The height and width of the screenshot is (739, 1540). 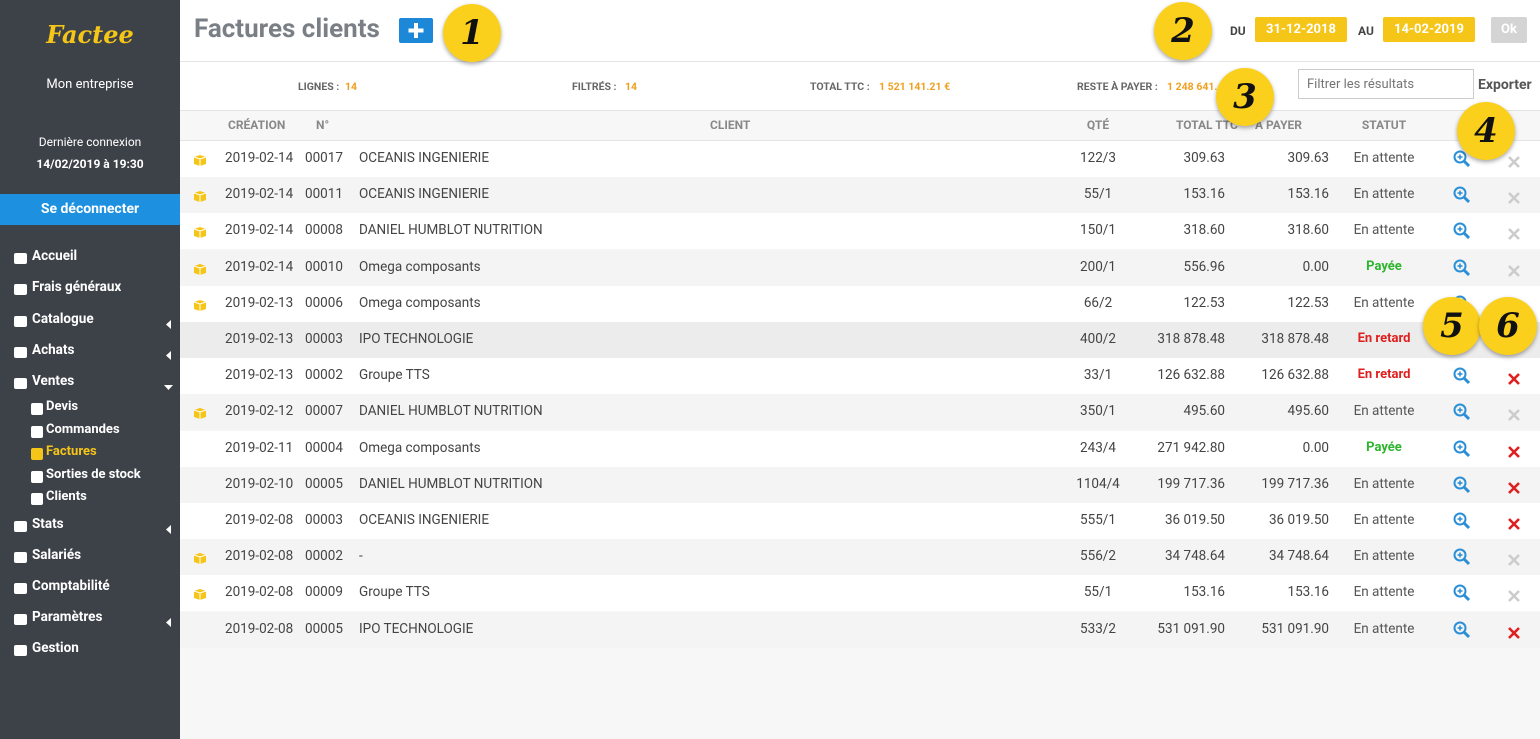 I want to click on logout-button: Se déconnecter, so click(x=90, y=209).